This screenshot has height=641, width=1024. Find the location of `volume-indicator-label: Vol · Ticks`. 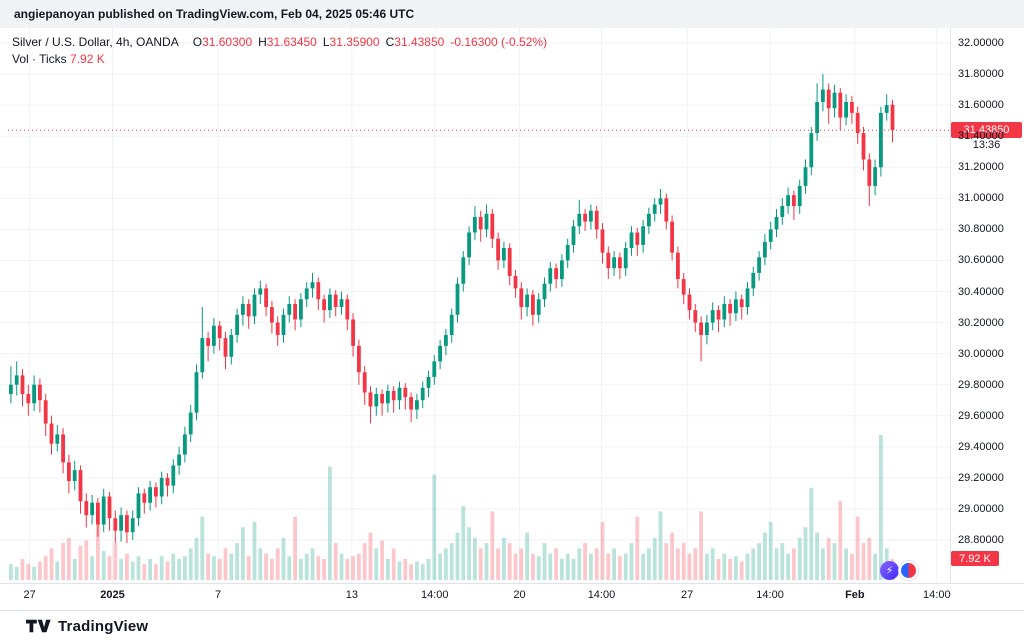

volume-indicator-label: Vol · Ticks is located at coordinates (39, 59).